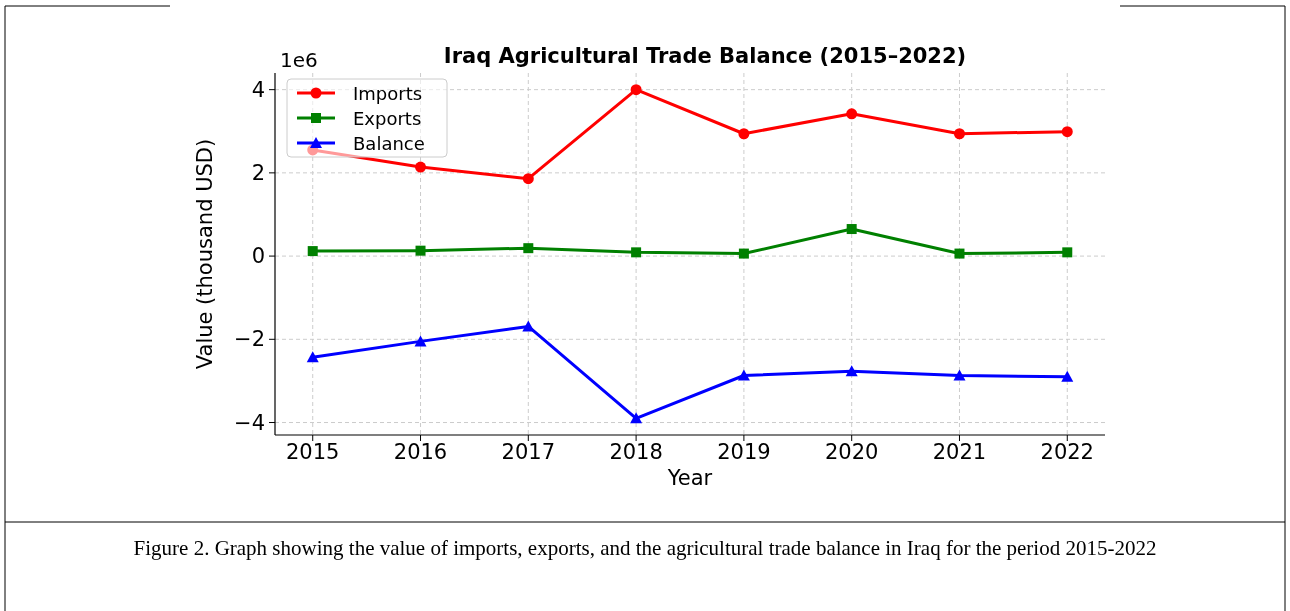 This screenshot has height=611, width=1290. What do you see at coordinates (258, 89) in the screenshot?
I see `y-tick-label: 4` at bounding box center [258, 89].